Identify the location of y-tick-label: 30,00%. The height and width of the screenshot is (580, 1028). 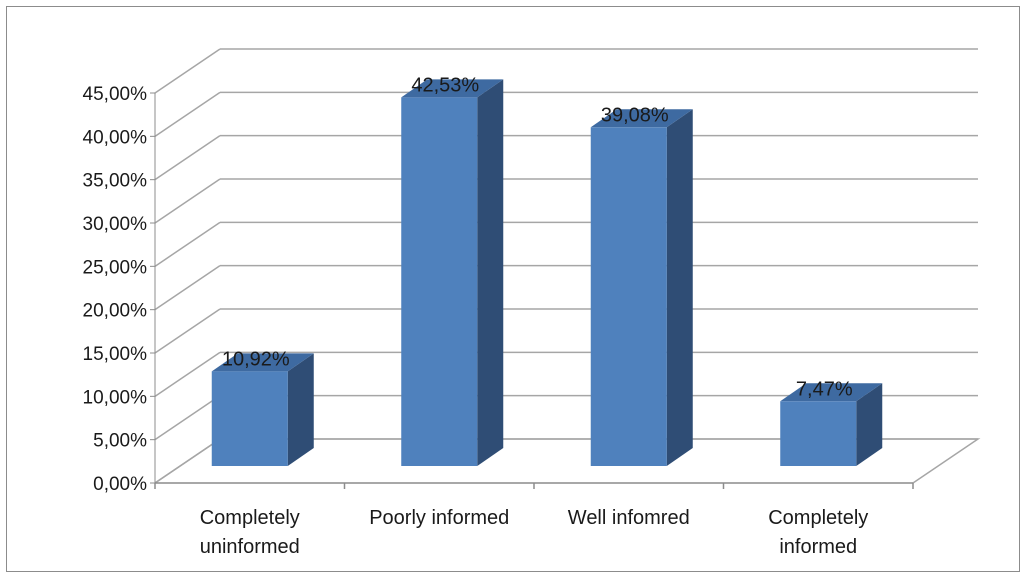
(115, 224).